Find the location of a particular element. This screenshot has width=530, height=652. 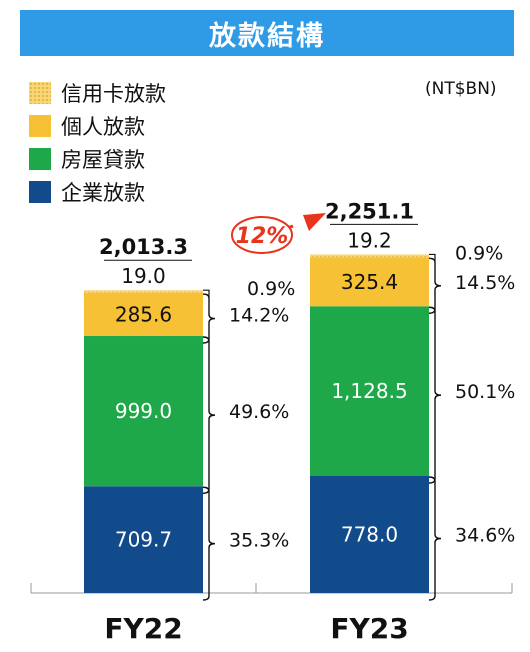

data-label: 285.6 is located at coordinates (143, 315).